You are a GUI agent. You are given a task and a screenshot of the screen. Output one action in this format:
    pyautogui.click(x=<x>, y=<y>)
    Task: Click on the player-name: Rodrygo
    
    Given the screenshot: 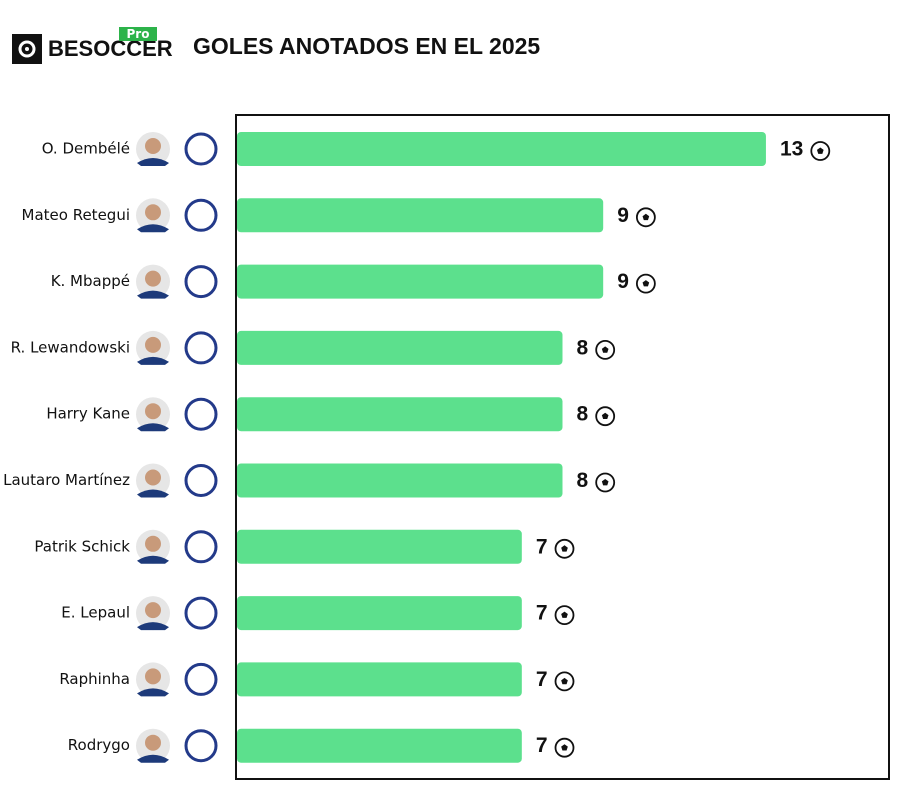 What is the action you would take?
    pyautogui.click(x=99, y=745)
    